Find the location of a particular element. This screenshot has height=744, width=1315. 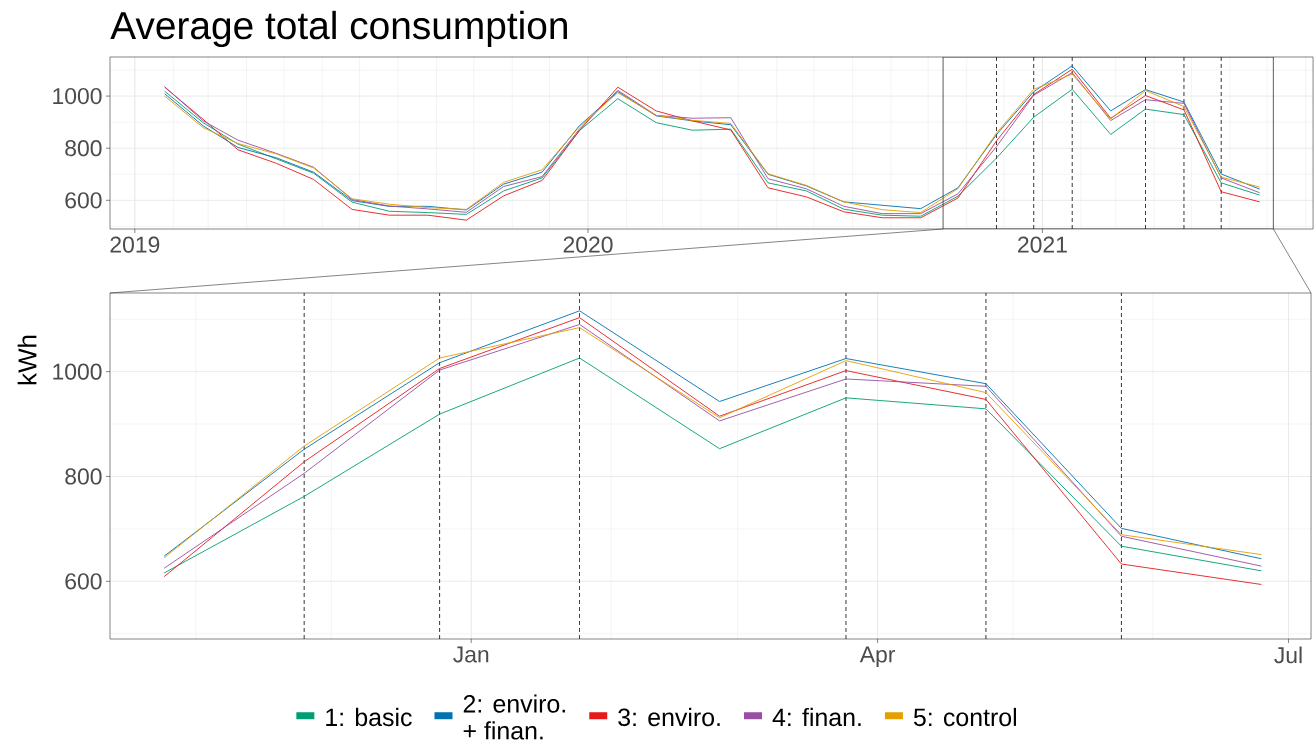

x-tick-label: 2020 is located at coordinates (588, 244).